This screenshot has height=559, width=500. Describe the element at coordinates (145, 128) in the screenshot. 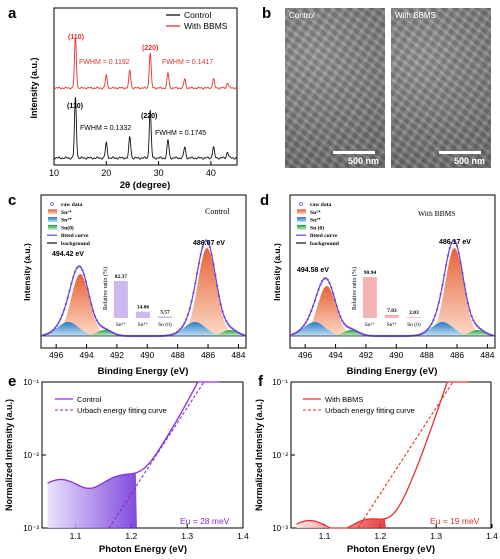

I see `series-control` at that location.